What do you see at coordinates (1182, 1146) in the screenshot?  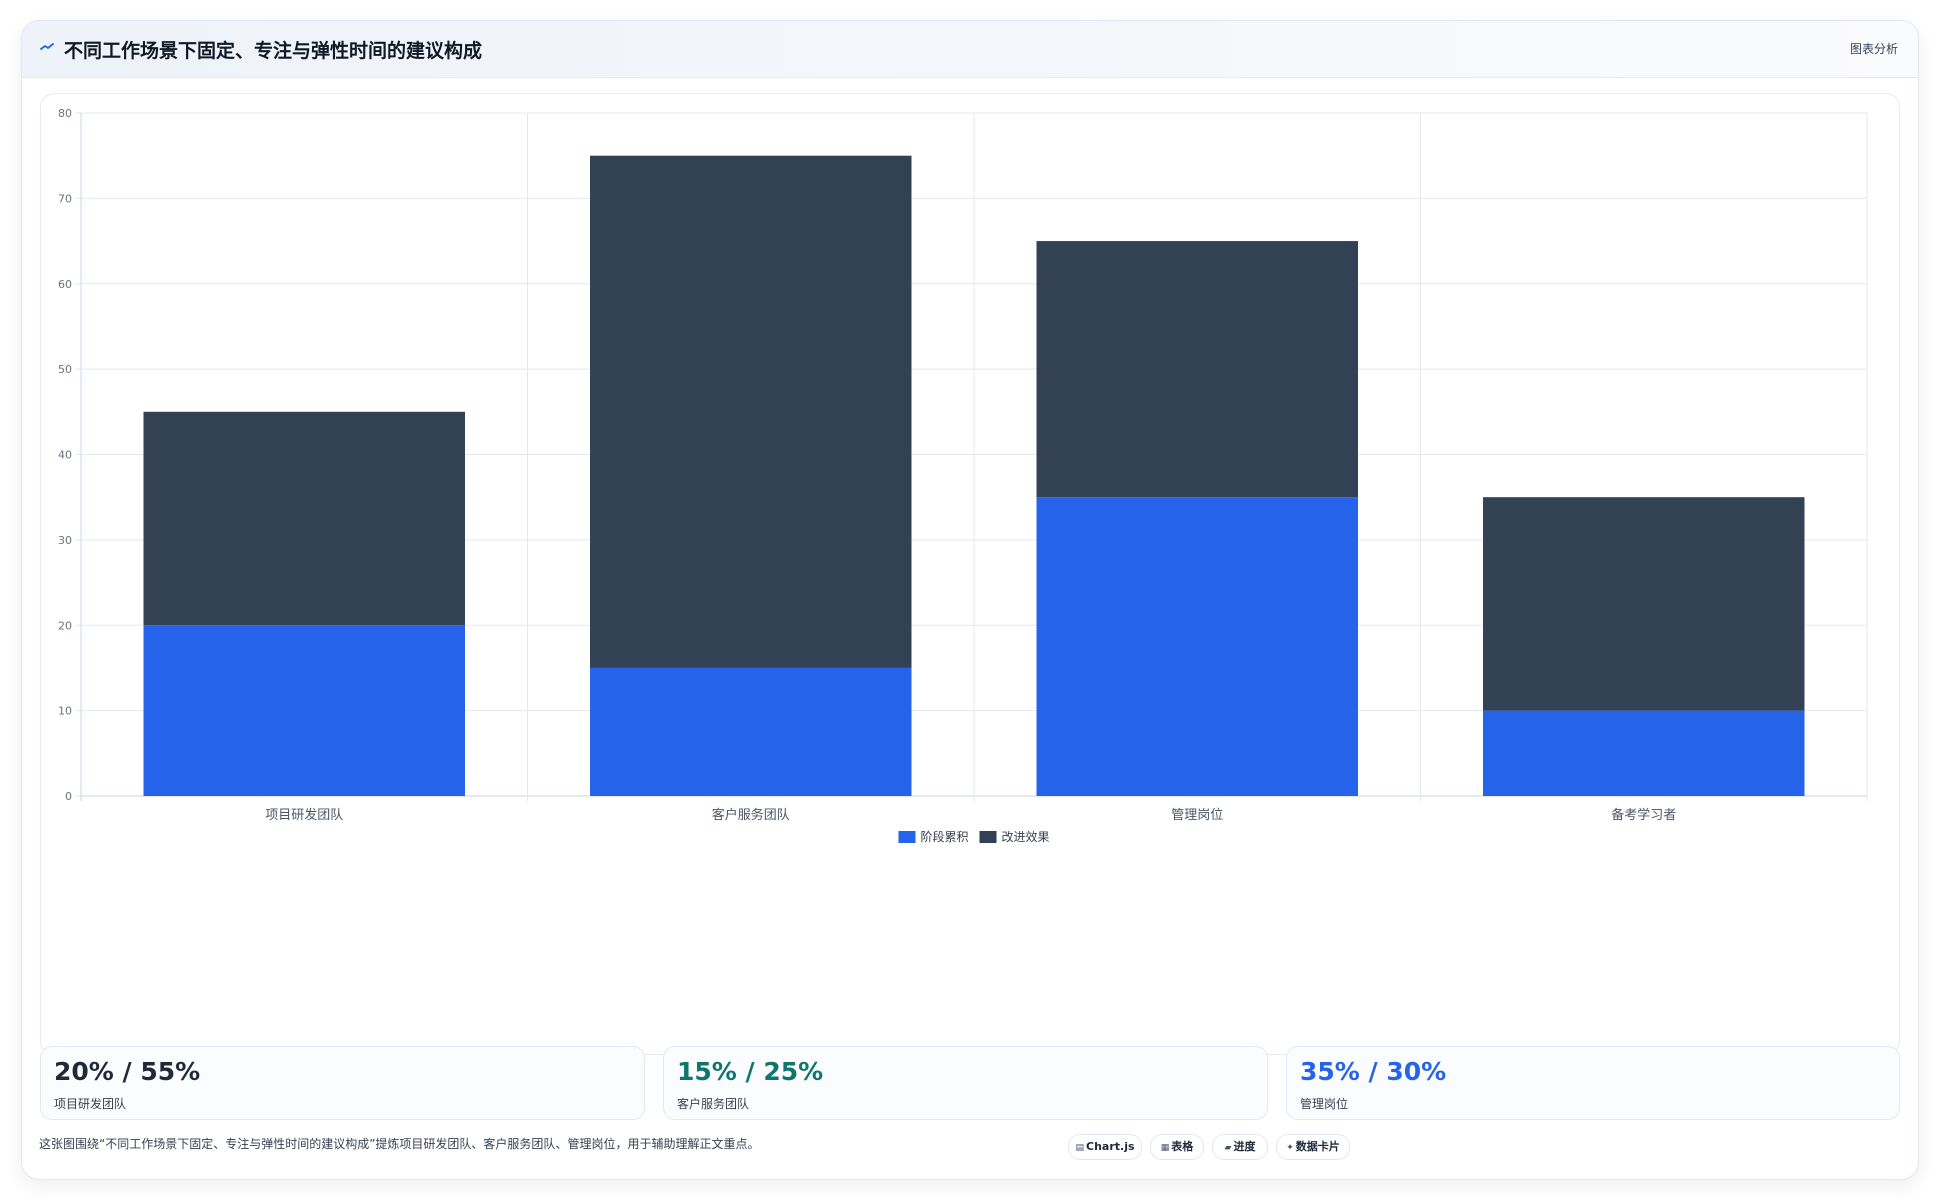 I see `tag-label: 表格` at bounding box center [1182, 1146].